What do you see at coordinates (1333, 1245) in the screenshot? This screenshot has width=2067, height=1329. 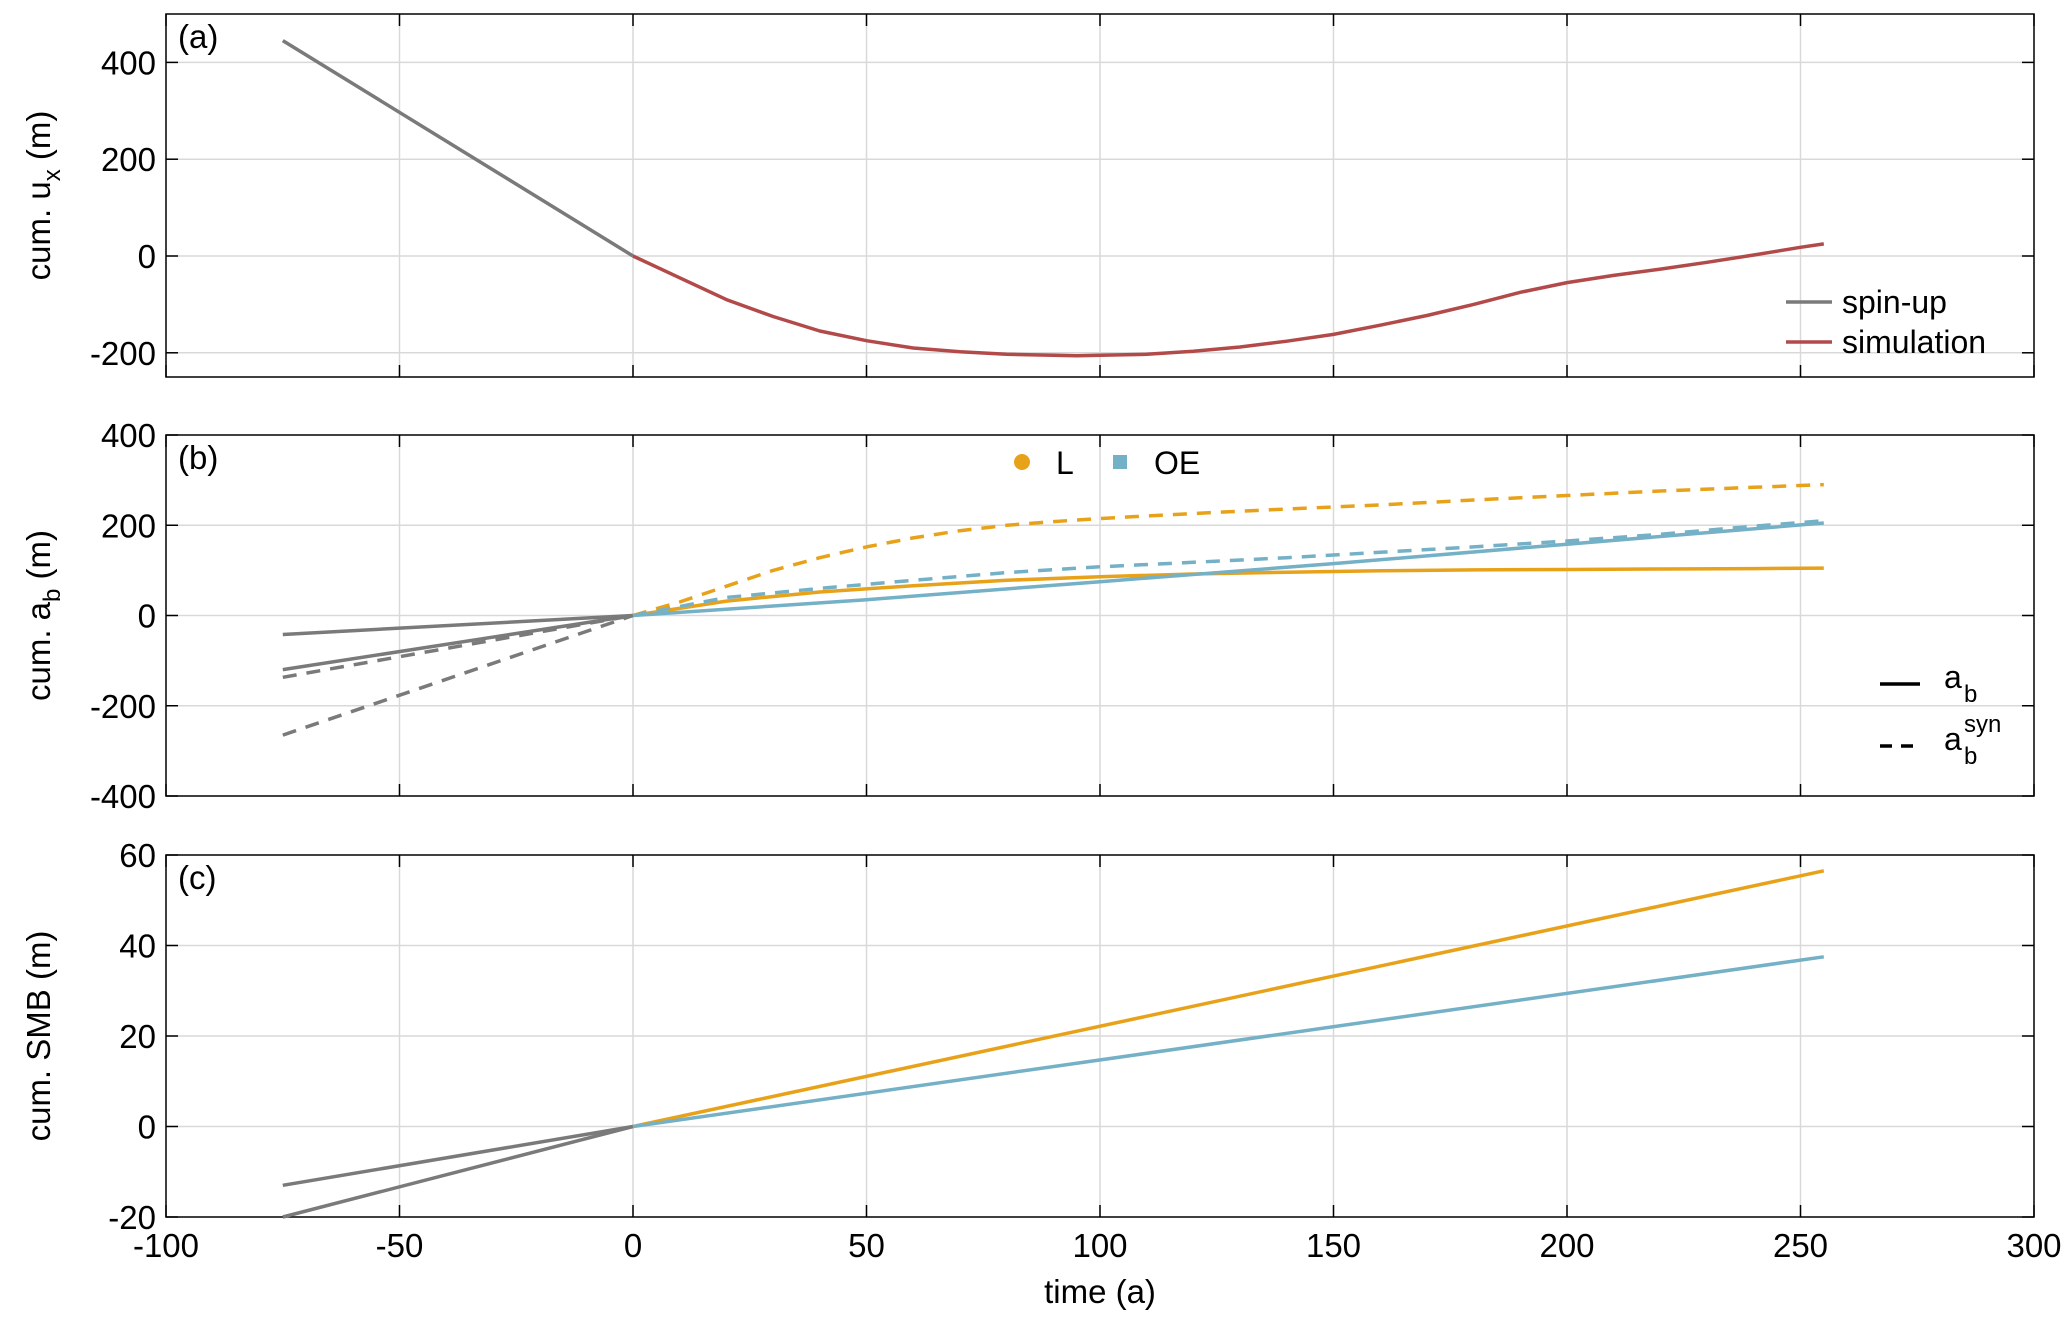 I see `x-tick-label: 150` at bounding box center [1333, 1245].